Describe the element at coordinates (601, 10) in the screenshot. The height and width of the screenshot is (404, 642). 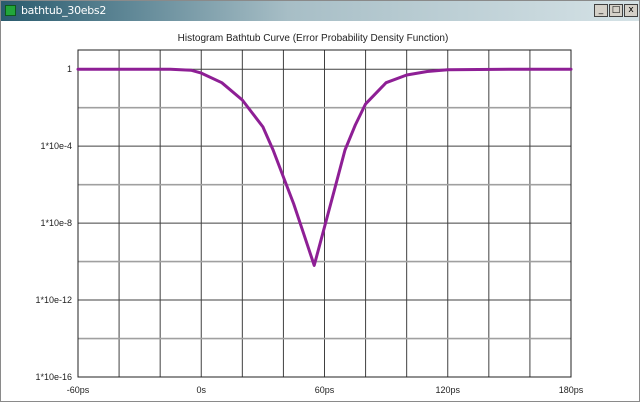
I see `minimize-button: _` at that location.